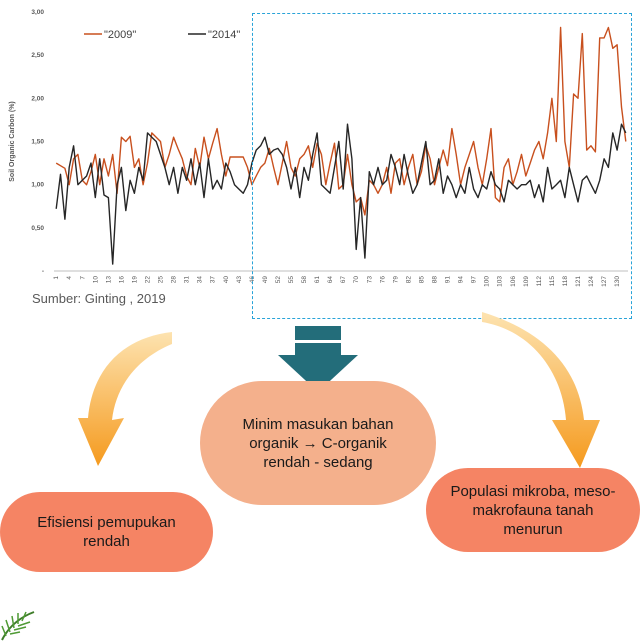  What do you see at coordinates (224, 35) in the screenshot?
I see `legend-label-1: "2014"` at bounding box center [224, 35].